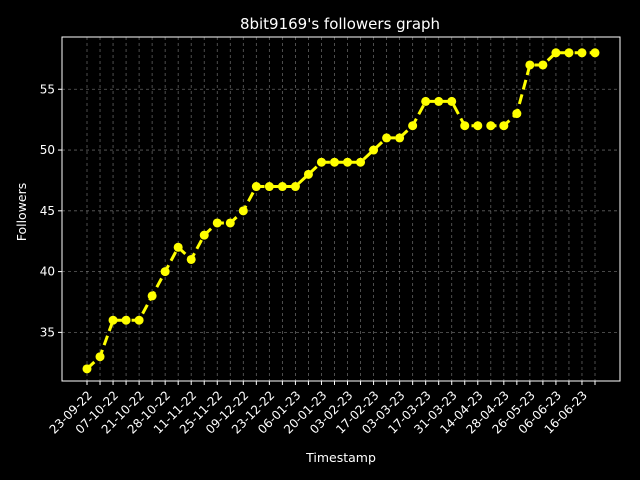 The height and width of the screenshot is (480, 640). What do you see at coordinates (47, 272) in the screenshot?
I see `y-tick-label: 40` at bounding box center [47, 272].